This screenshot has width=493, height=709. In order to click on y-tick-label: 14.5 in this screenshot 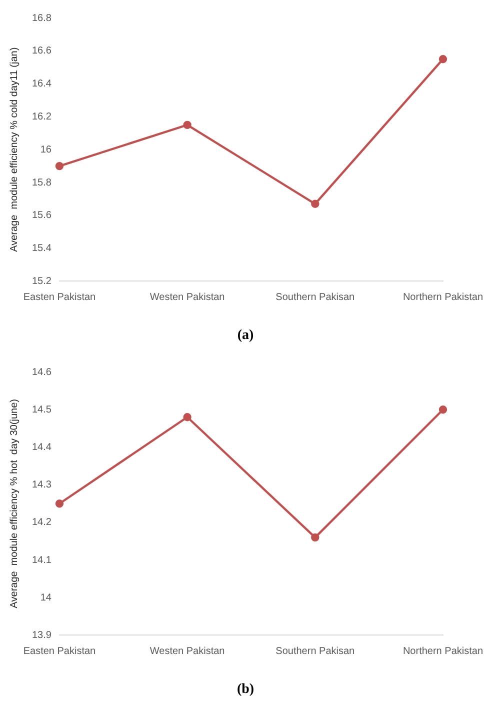, I will do `click(42, 410)`.